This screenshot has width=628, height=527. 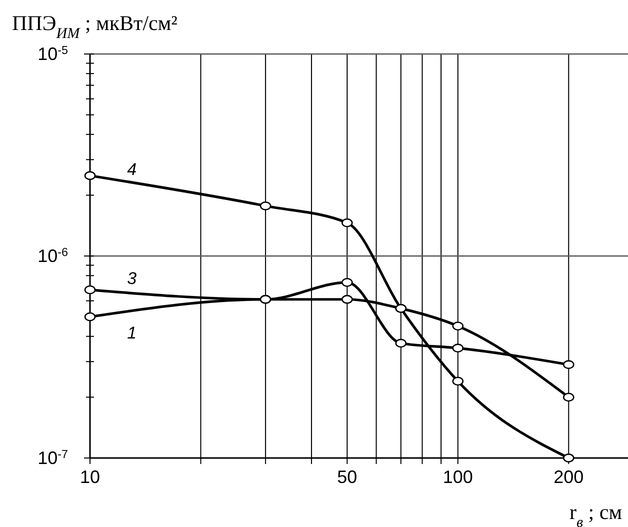 What do you see at coordinates (132, 169) in the screenshot?
I see `series-label: 4` at bounding box center [132, 169].